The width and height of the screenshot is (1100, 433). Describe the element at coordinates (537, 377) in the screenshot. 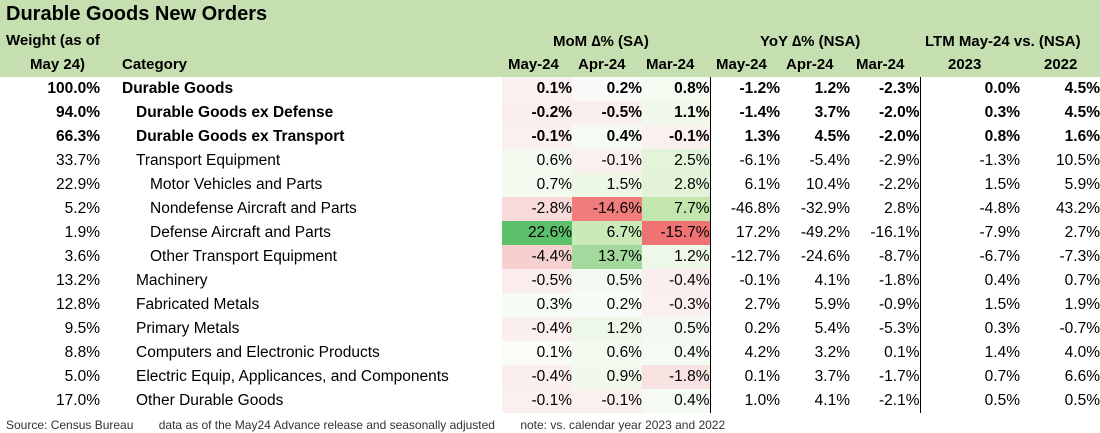

I see `mom-cell: -0.4%` at that location.